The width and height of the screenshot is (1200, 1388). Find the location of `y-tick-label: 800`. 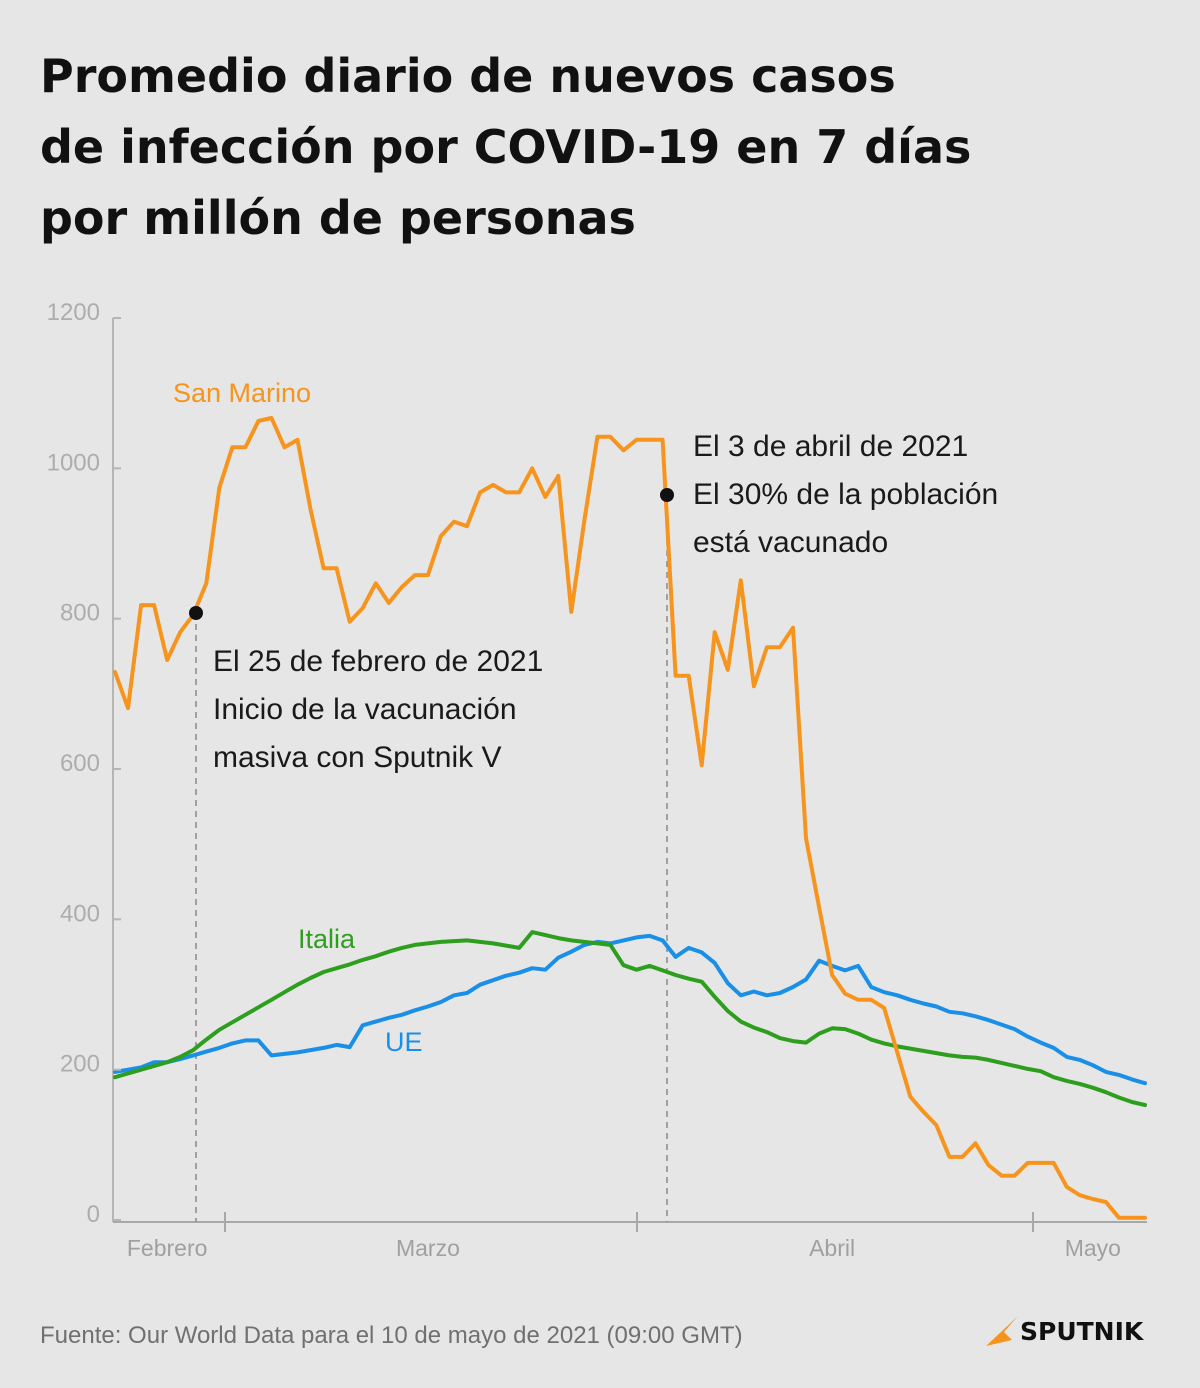

y-tick-label: 800 is located at coordinates (80, 613).